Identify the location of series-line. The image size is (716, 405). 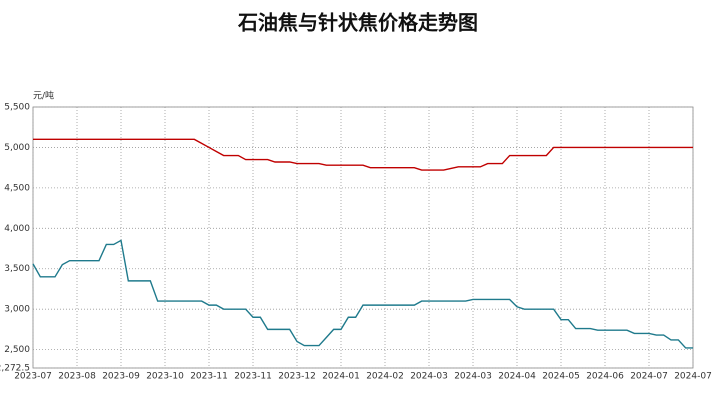
(363, 154).